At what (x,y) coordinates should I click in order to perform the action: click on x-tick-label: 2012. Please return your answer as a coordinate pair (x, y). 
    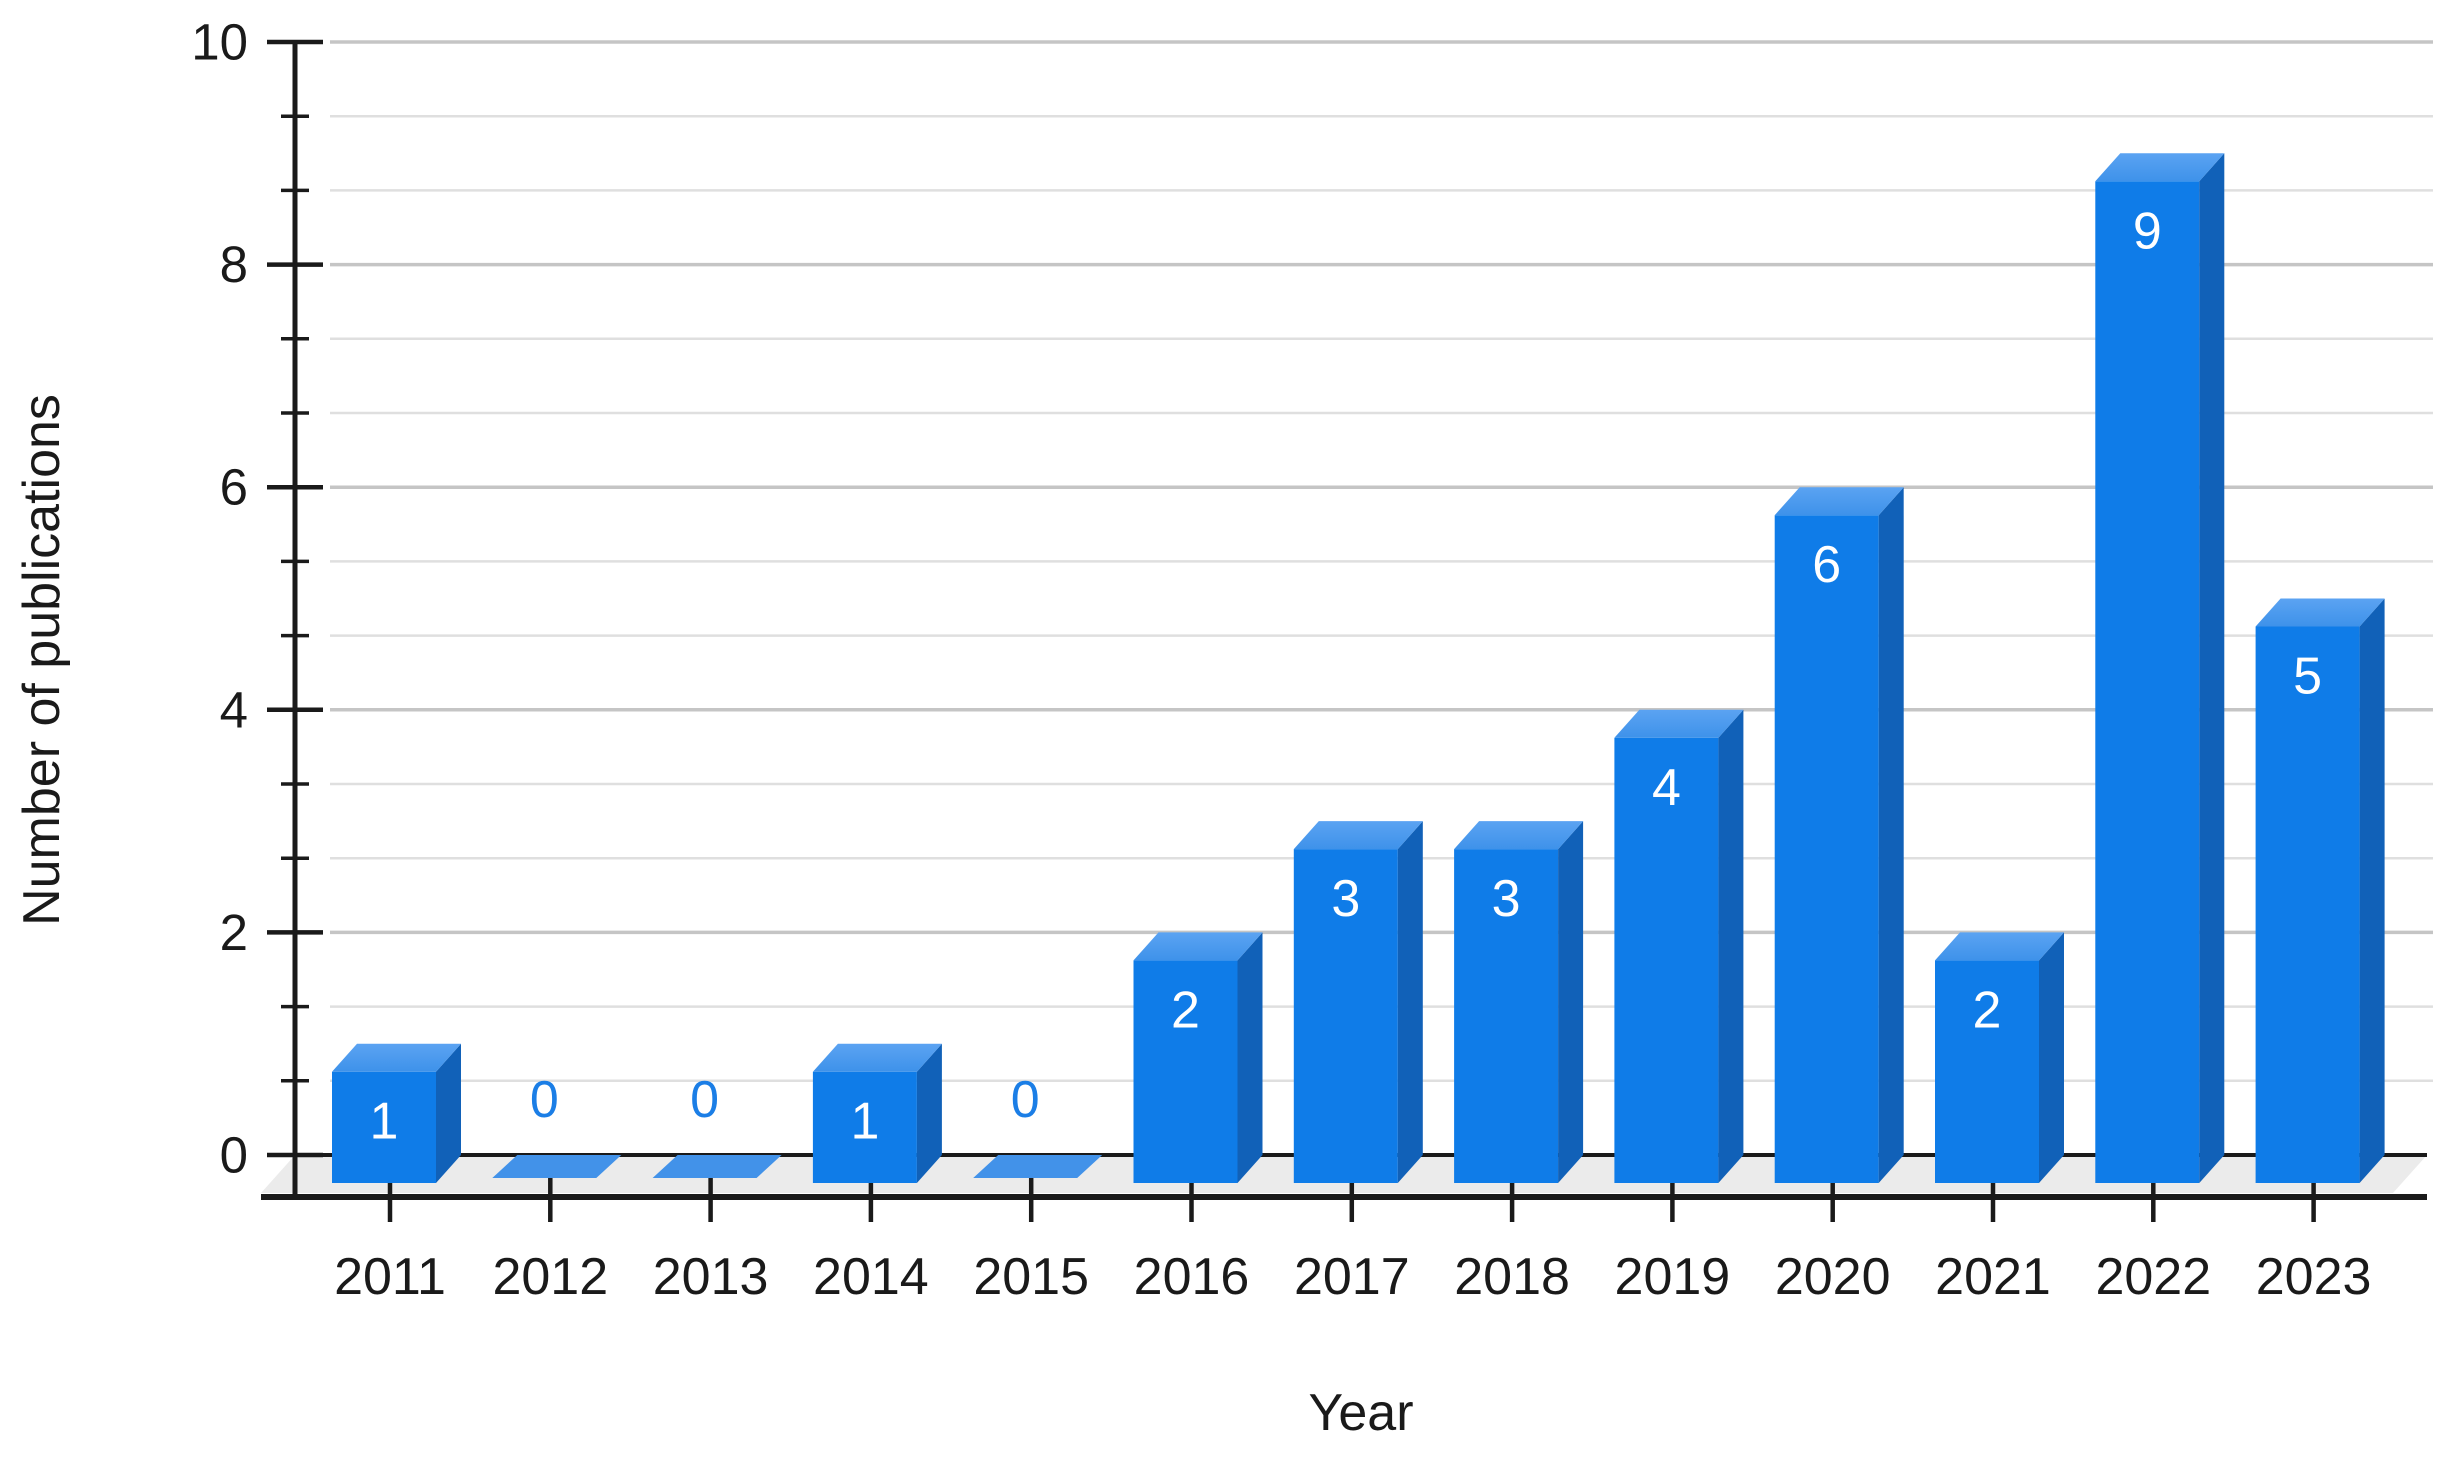
    Looking at the image, I should click on (550, 1277).